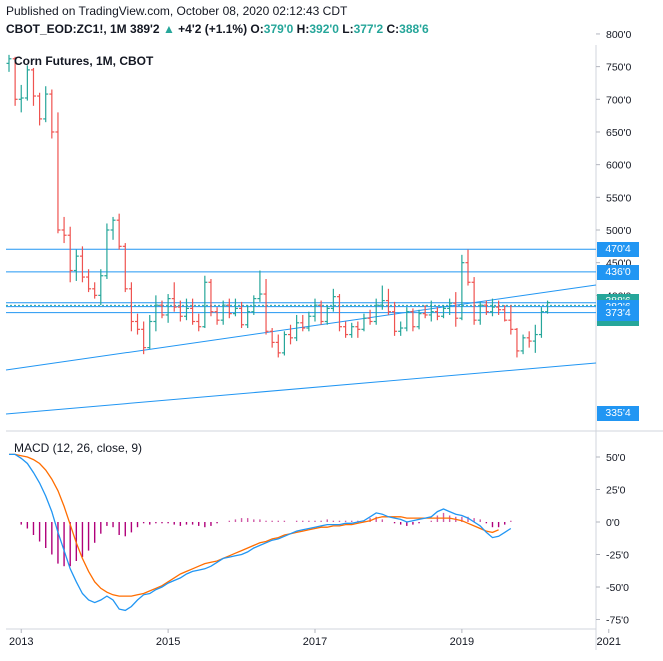  Describe the element at coordinates (619, 166) in the screenshot. I see `price-tick-label: 600'0` at that location.